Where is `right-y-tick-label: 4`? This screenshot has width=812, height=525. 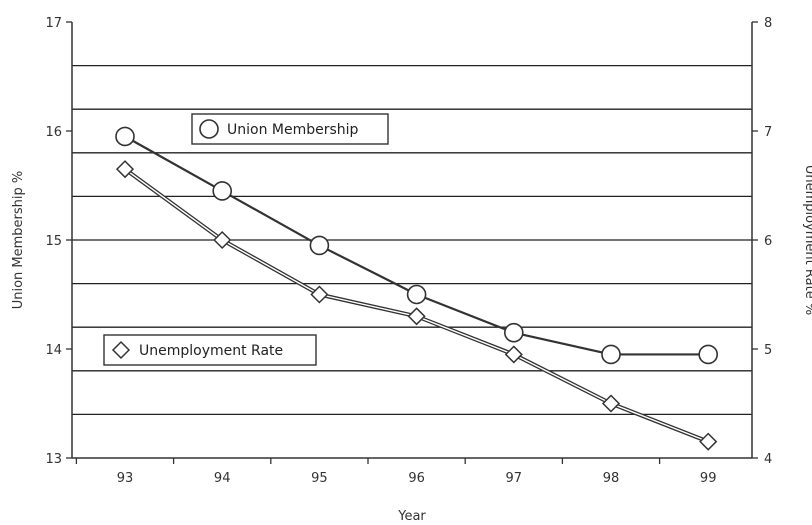 right-y-tick-label: 4 is located at coordinates (768, 459).